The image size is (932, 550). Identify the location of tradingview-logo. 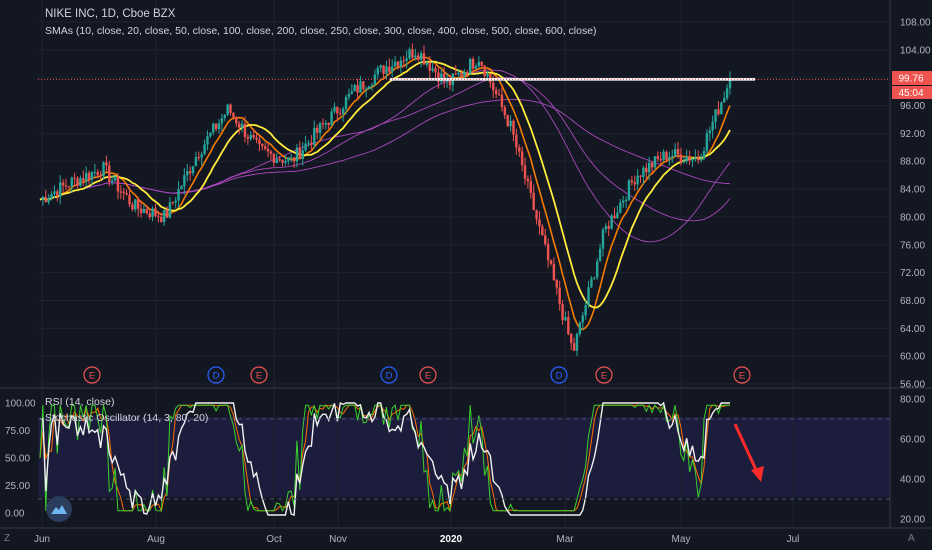
(59, 509).